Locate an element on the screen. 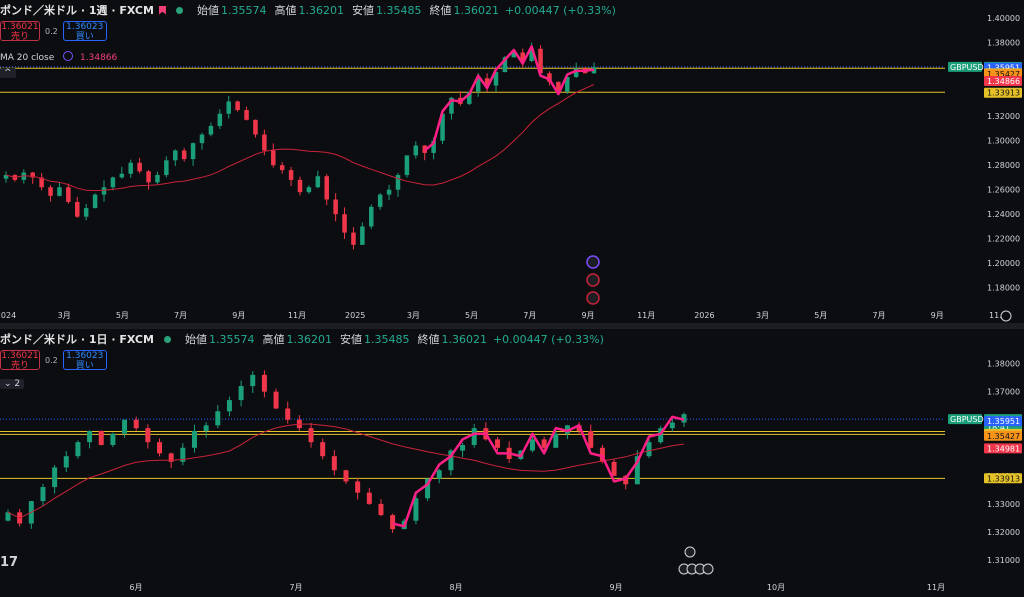  price-tag-countdown: 18:41 is located at coordinates (998, 427).